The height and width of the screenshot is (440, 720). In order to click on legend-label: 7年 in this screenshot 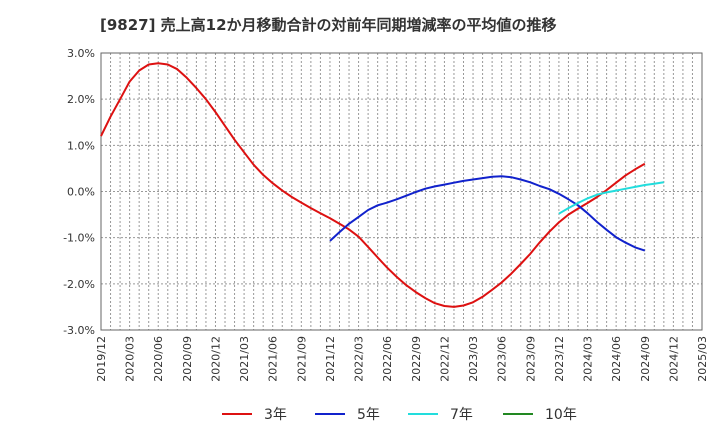, I will do `click(461, 415)`.